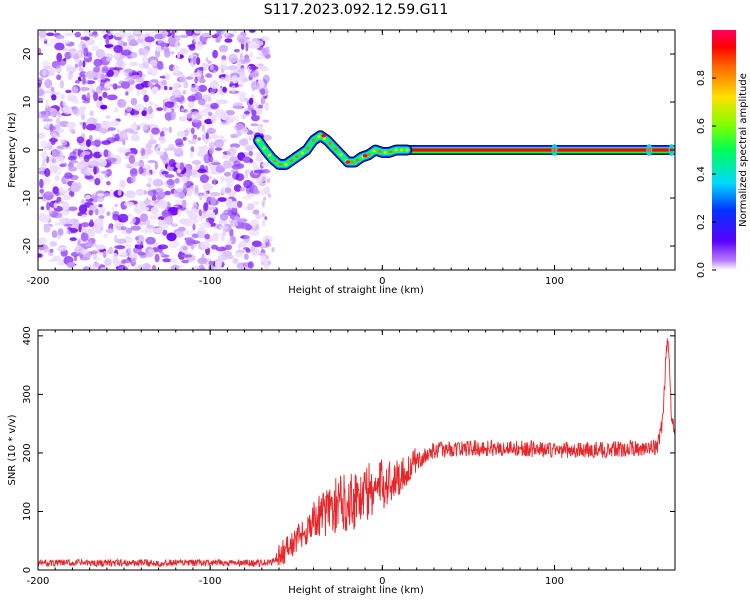 This screenshot has width=750, height=600. I want to click on spectrogram-y-tick-label: 10, so click(27, 102).